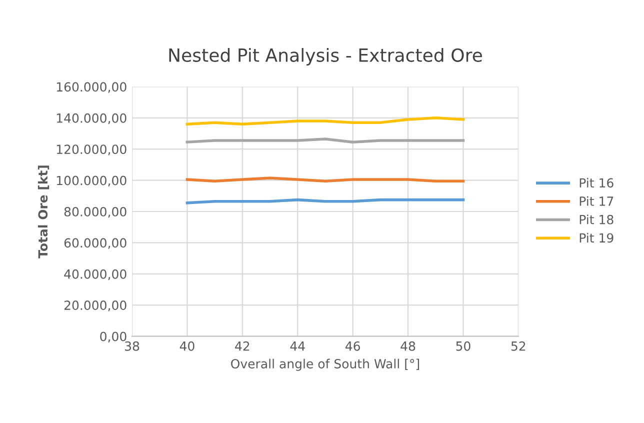 Image resolution: width=644 pixels, height=423 pixels. Describe the element at coordinates (187, 346) in the screenshot. I see `x-tick-label: 40` at that location.